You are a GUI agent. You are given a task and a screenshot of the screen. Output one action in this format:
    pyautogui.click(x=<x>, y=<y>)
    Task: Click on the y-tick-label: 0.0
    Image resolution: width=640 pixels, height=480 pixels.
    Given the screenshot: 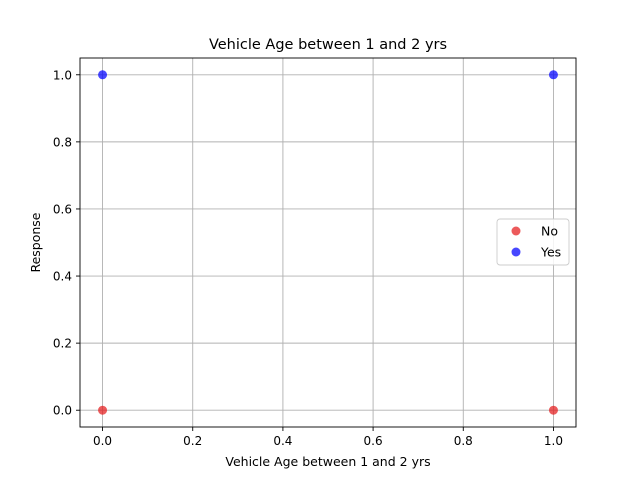 What is the action you would take?
    pyautogui.click(x=62, y=411)
    